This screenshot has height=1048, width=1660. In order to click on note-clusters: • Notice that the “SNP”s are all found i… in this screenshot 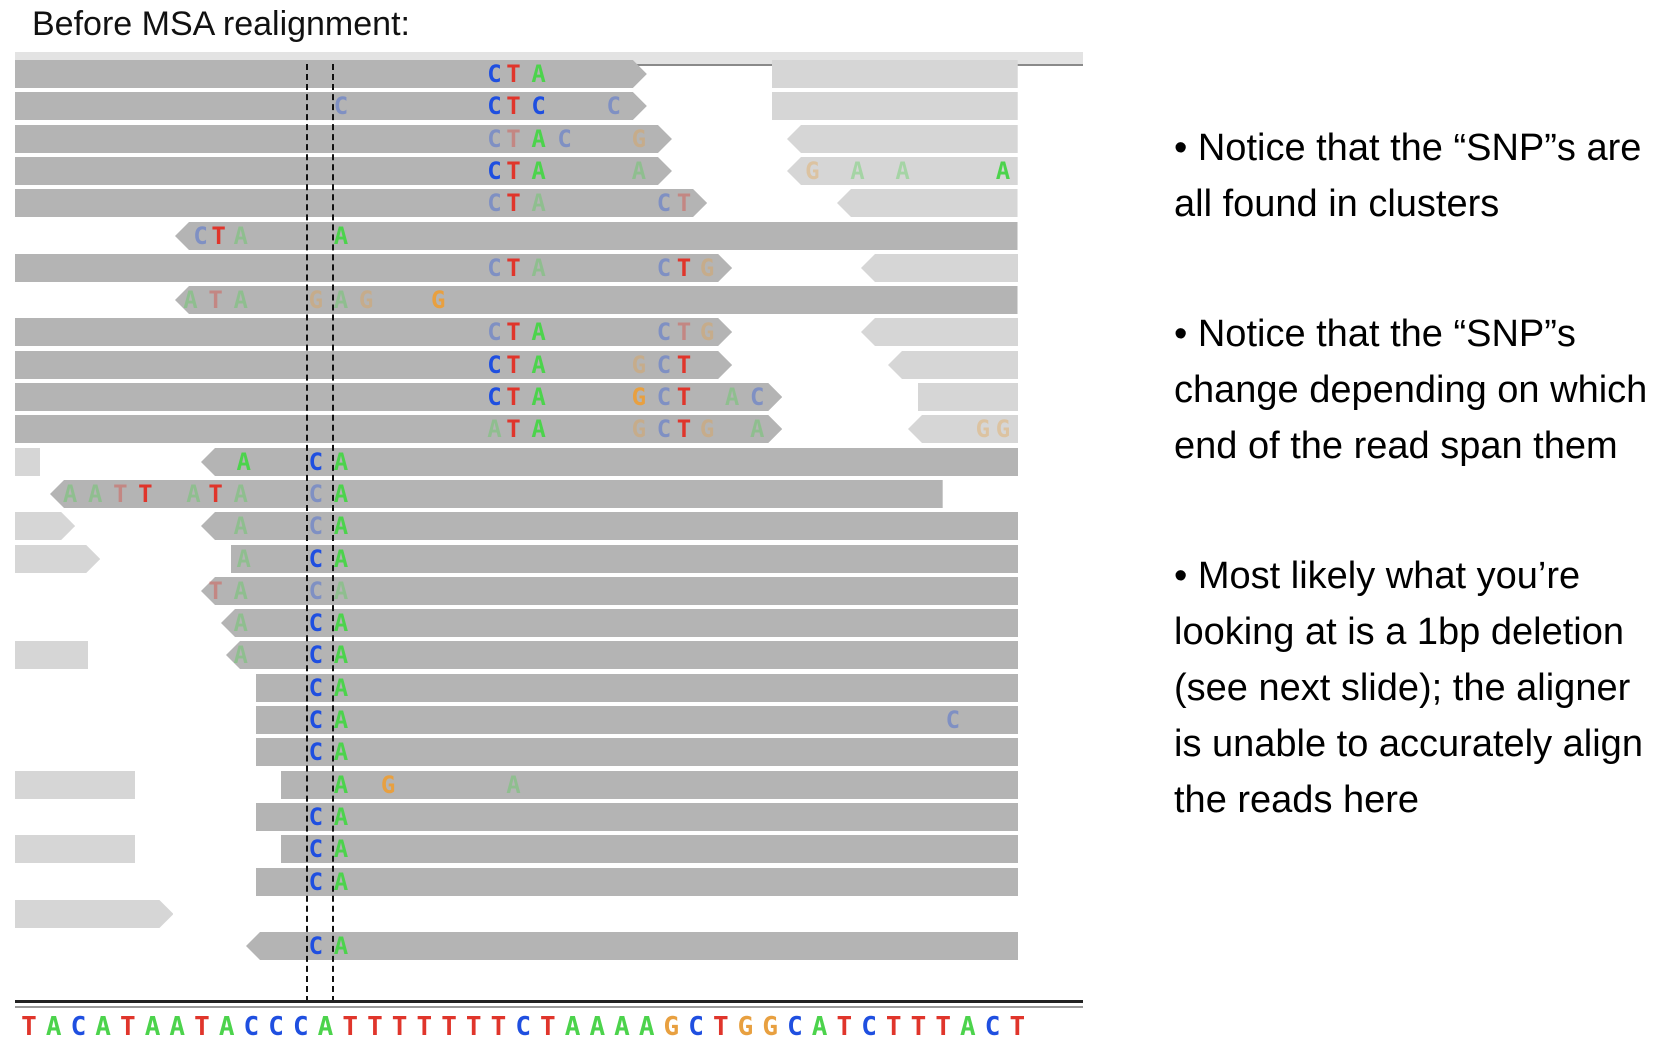, I will do `click(1408, 176)`.